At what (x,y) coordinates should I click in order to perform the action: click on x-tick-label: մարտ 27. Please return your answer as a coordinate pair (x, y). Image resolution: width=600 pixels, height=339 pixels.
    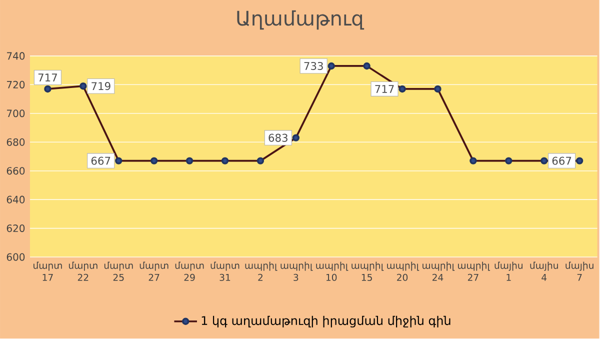
    Looking at the image, I should click on (154, 271).